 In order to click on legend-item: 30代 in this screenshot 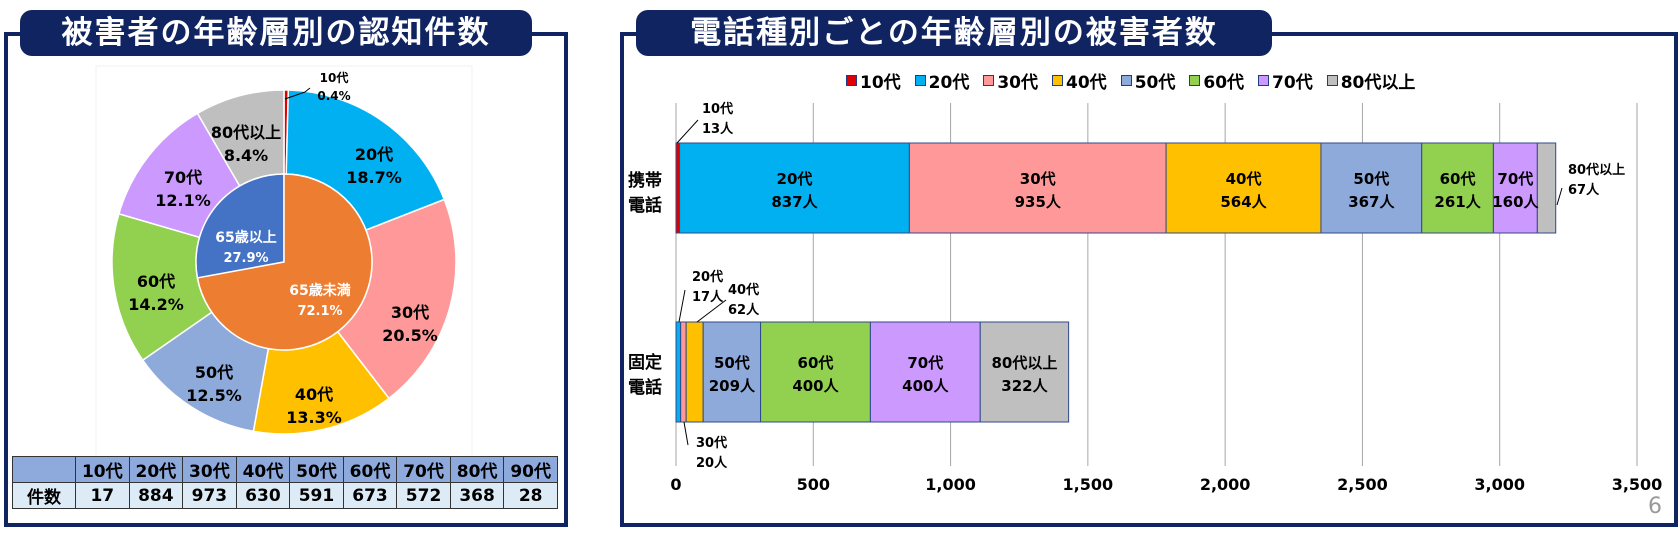, I will do `click(1010, 80)`.